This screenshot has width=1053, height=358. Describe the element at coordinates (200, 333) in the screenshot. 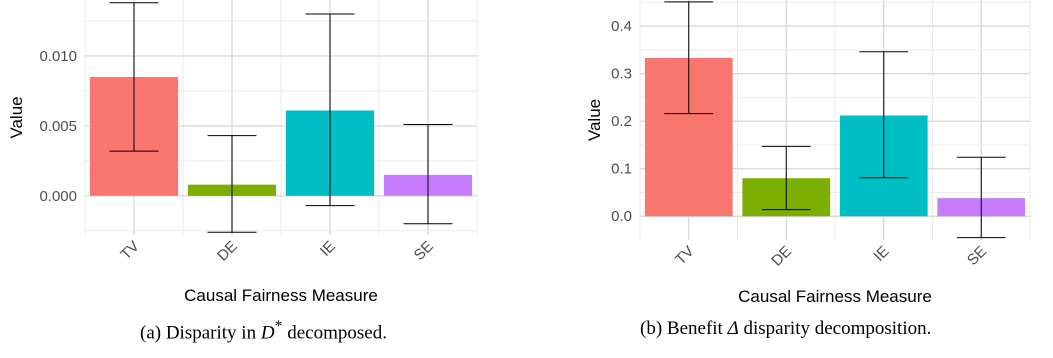

I see `caption-a-prefix: (a) Disparity in` at that location.